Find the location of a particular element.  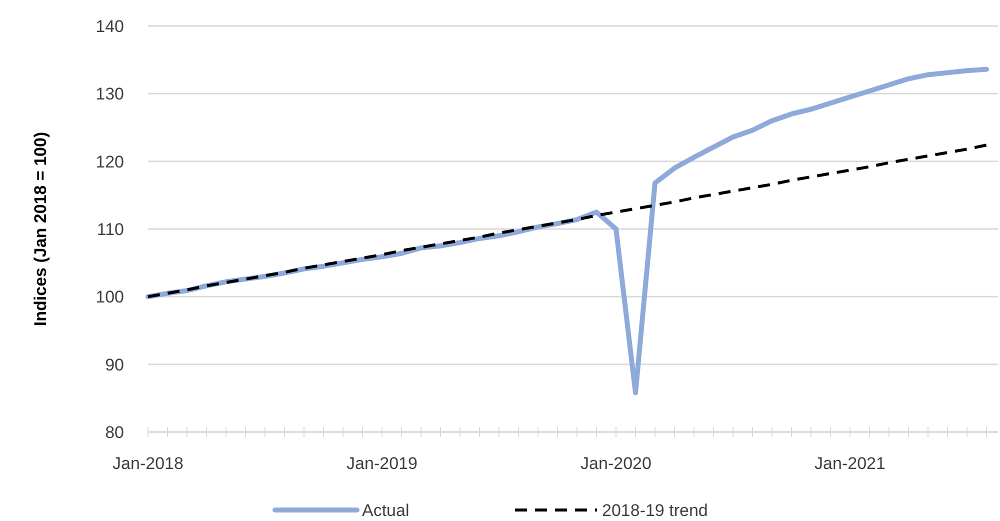

y-tick-label: 100 is located at coordinates (110, 297).